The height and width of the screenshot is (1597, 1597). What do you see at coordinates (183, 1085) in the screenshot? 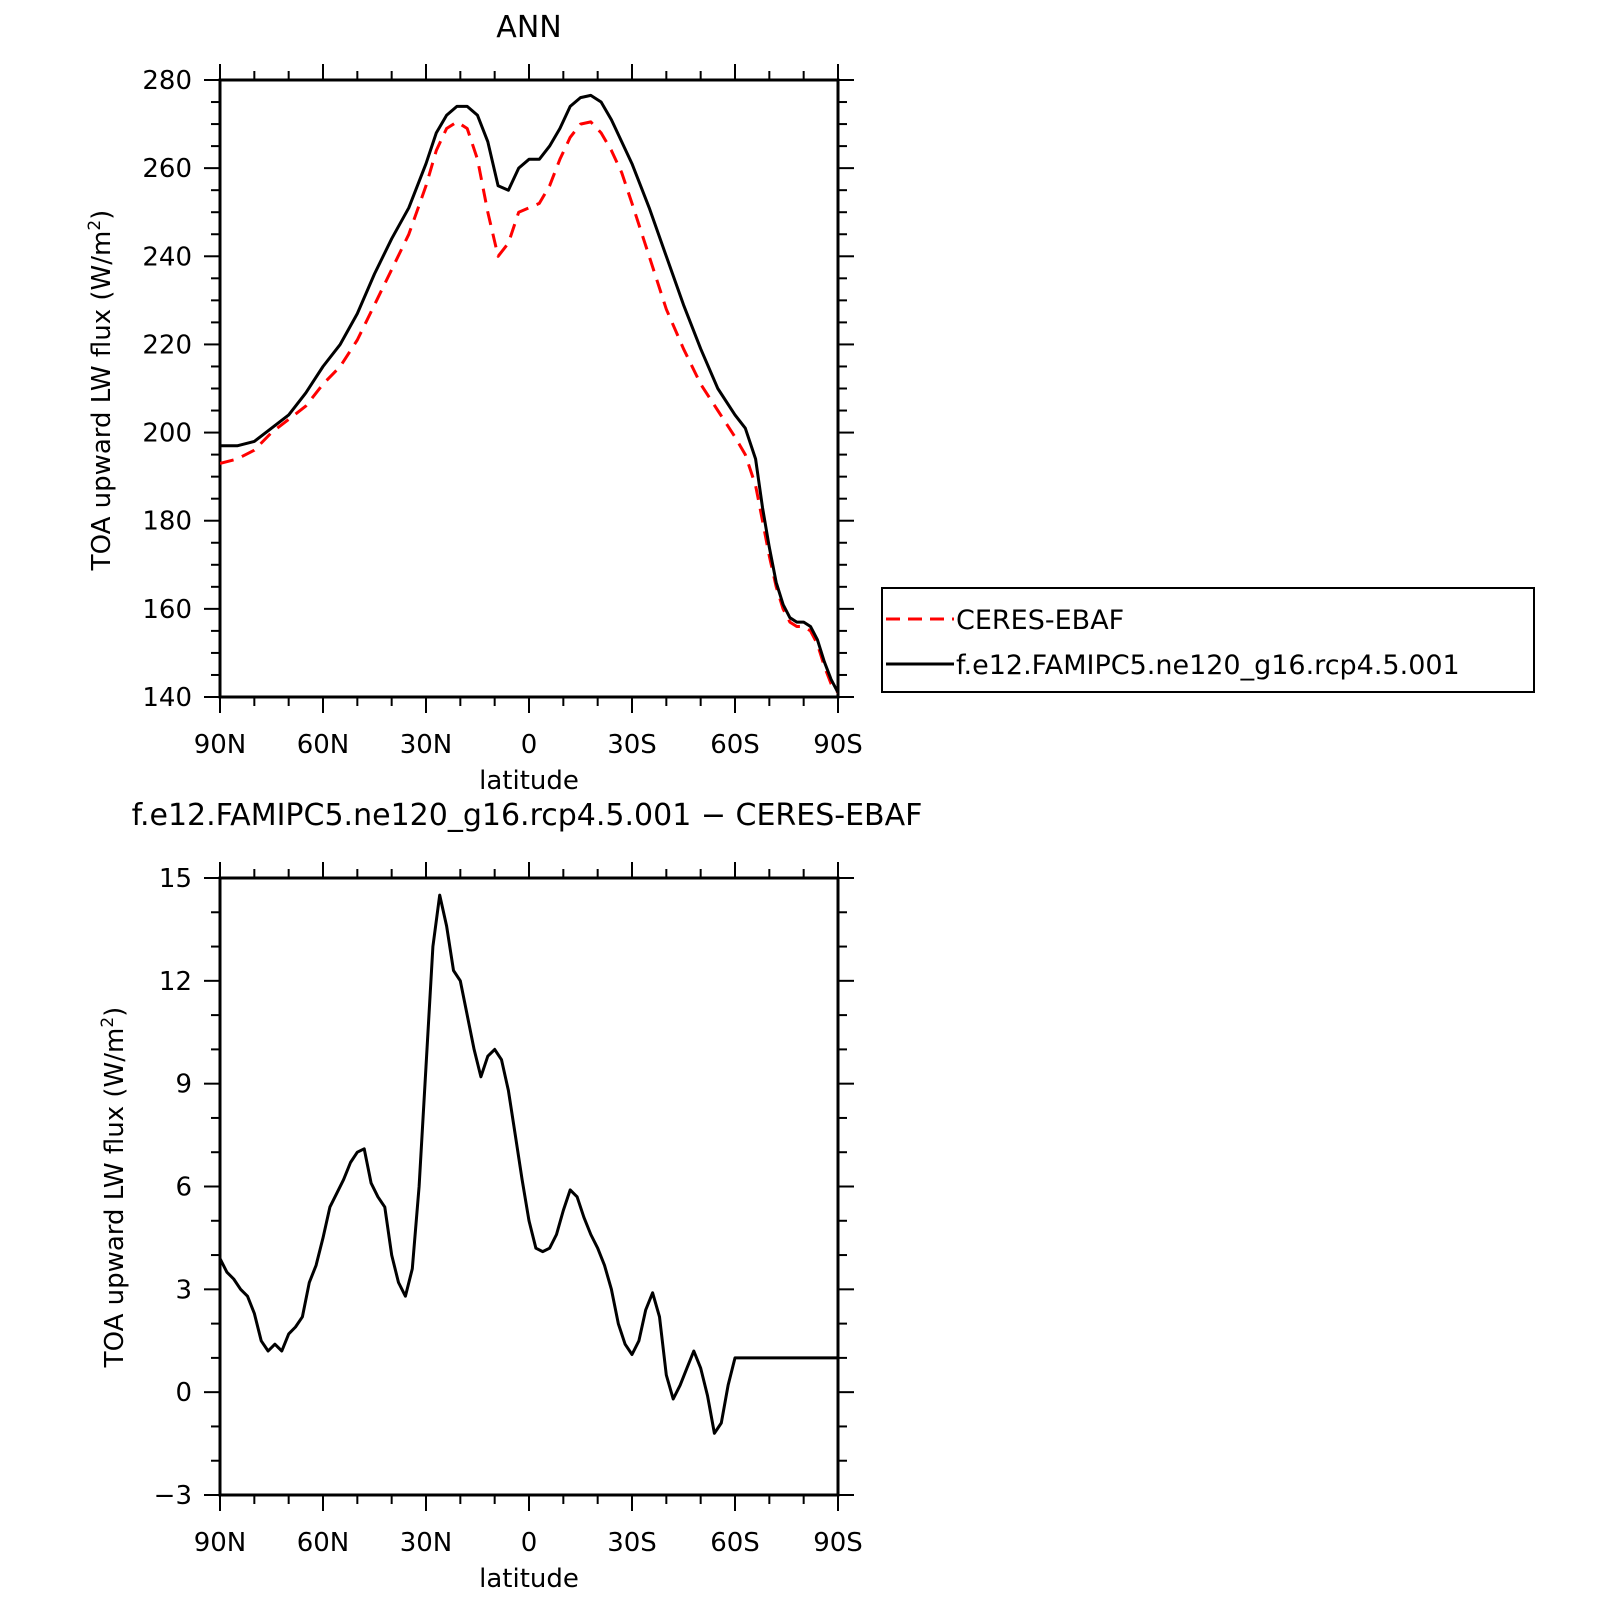
I see `y-tick-label: 9` at bounding box center [183, 1085].